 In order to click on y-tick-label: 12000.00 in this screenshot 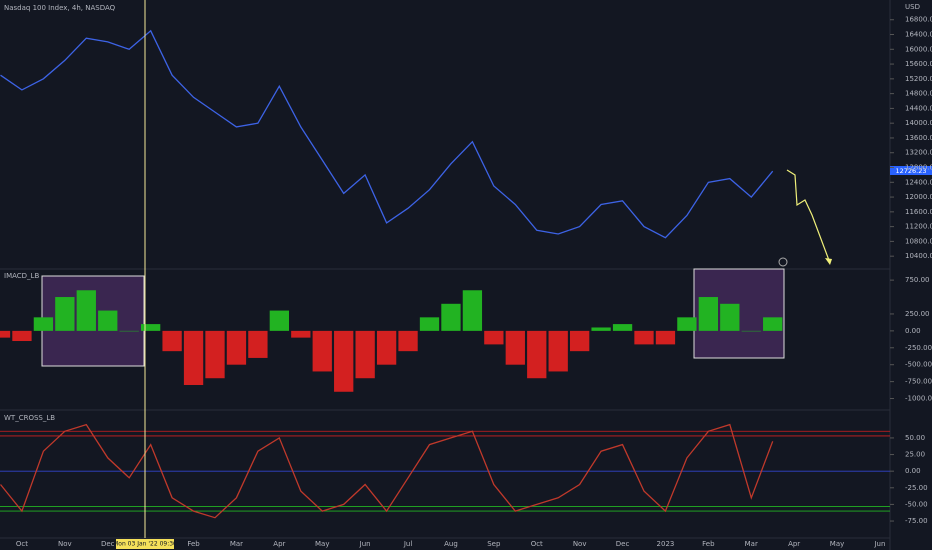, I will do `click(918, 197)`.